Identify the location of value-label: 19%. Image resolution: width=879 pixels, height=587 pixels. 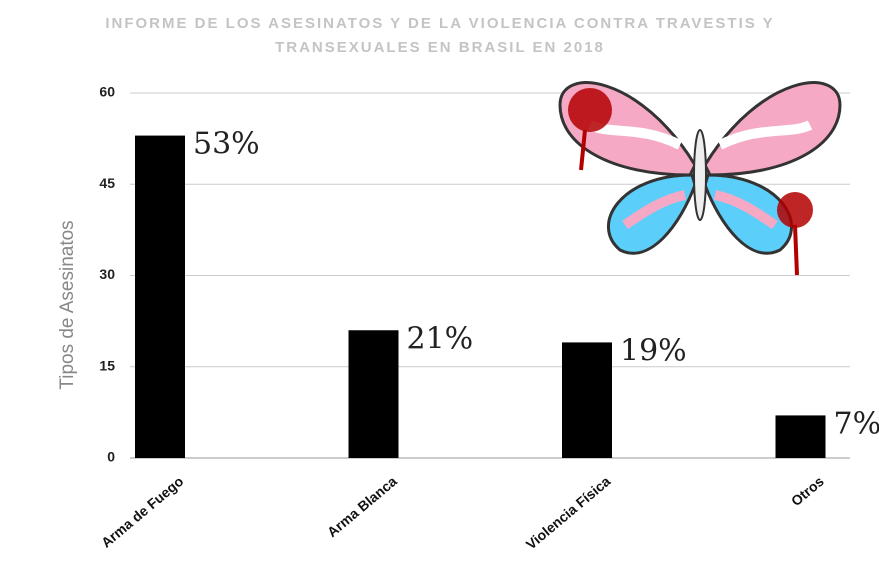
(653, 350).